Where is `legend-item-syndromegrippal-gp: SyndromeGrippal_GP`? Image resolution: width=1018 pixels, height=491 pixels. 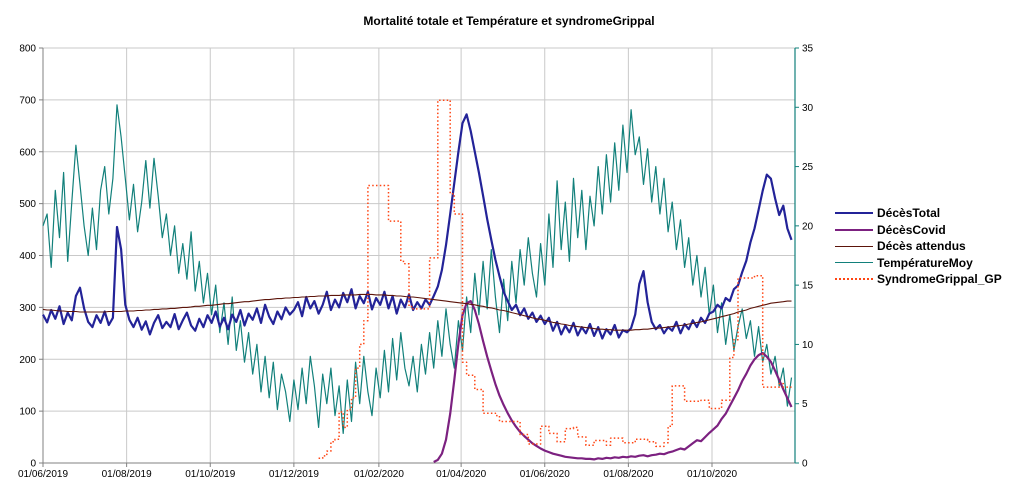
legend-item-syndromegrippal-gp: SyndromeGrippal_GP is located at coordinates (918, 279).